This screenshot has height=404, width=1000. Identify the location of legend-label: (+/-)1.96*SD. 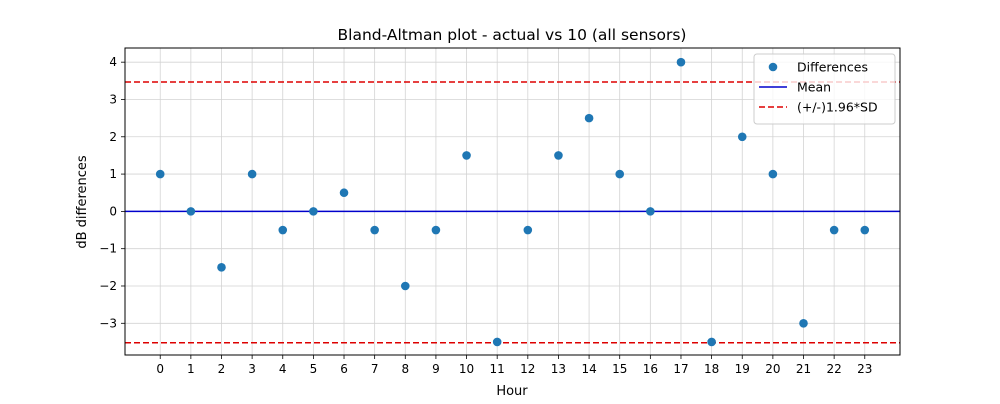
(837, 107).